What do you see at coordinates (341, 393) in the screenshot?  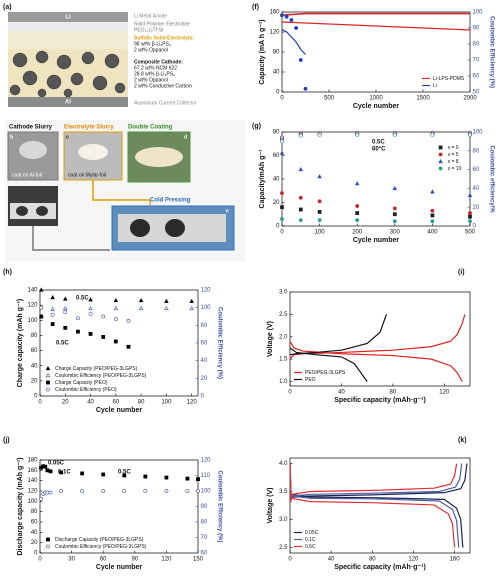 I see `x-tick-label: 40` at bounding box center [341, 393].